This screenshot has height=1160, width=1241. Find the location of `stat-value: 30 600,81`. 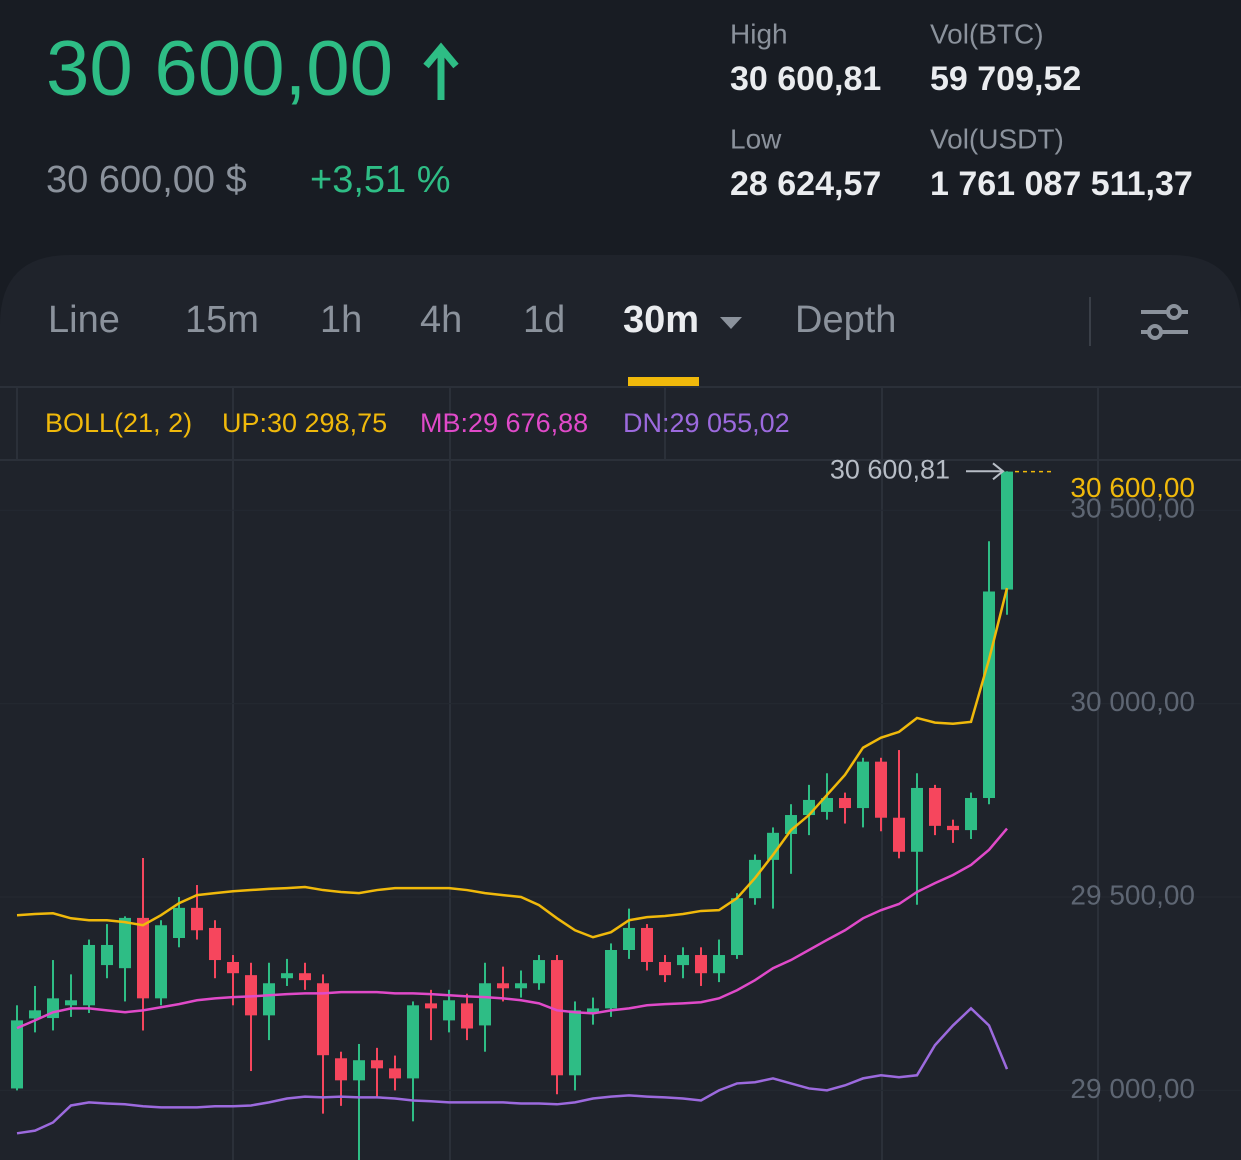

stat-value: 30 600,81 is located at coordinates (805, 79).